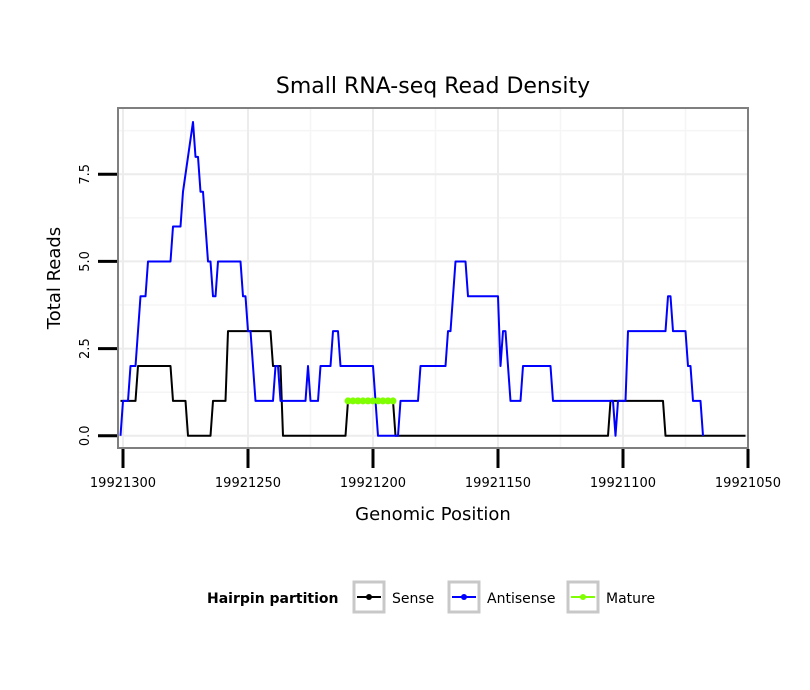  What do you see at coordinates (85, 348) in the screenshot?
I see `y-tick-label: 2.5` at bounding box center [85, 348].